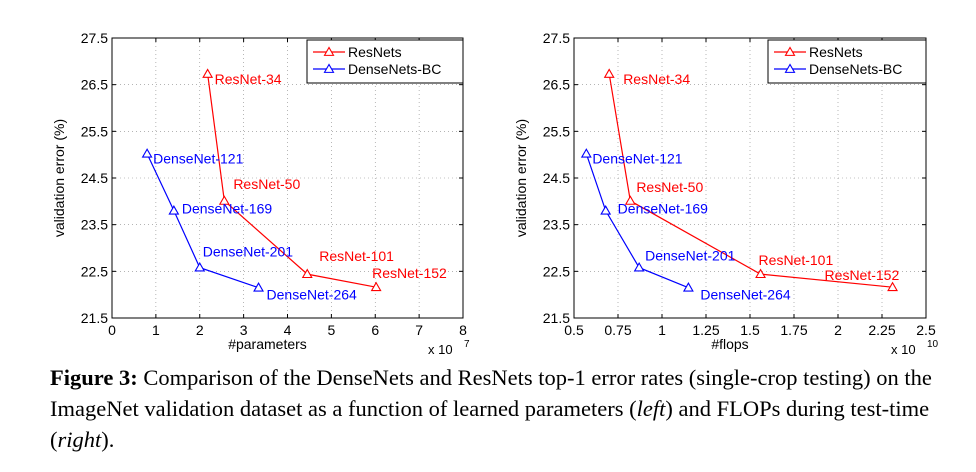 This screenshot has height=472, width=976. What do you see at coordinates (267, 344) in the screenshot?
I see `x-axis-label: #parameters` at bounding box center [267, 344].